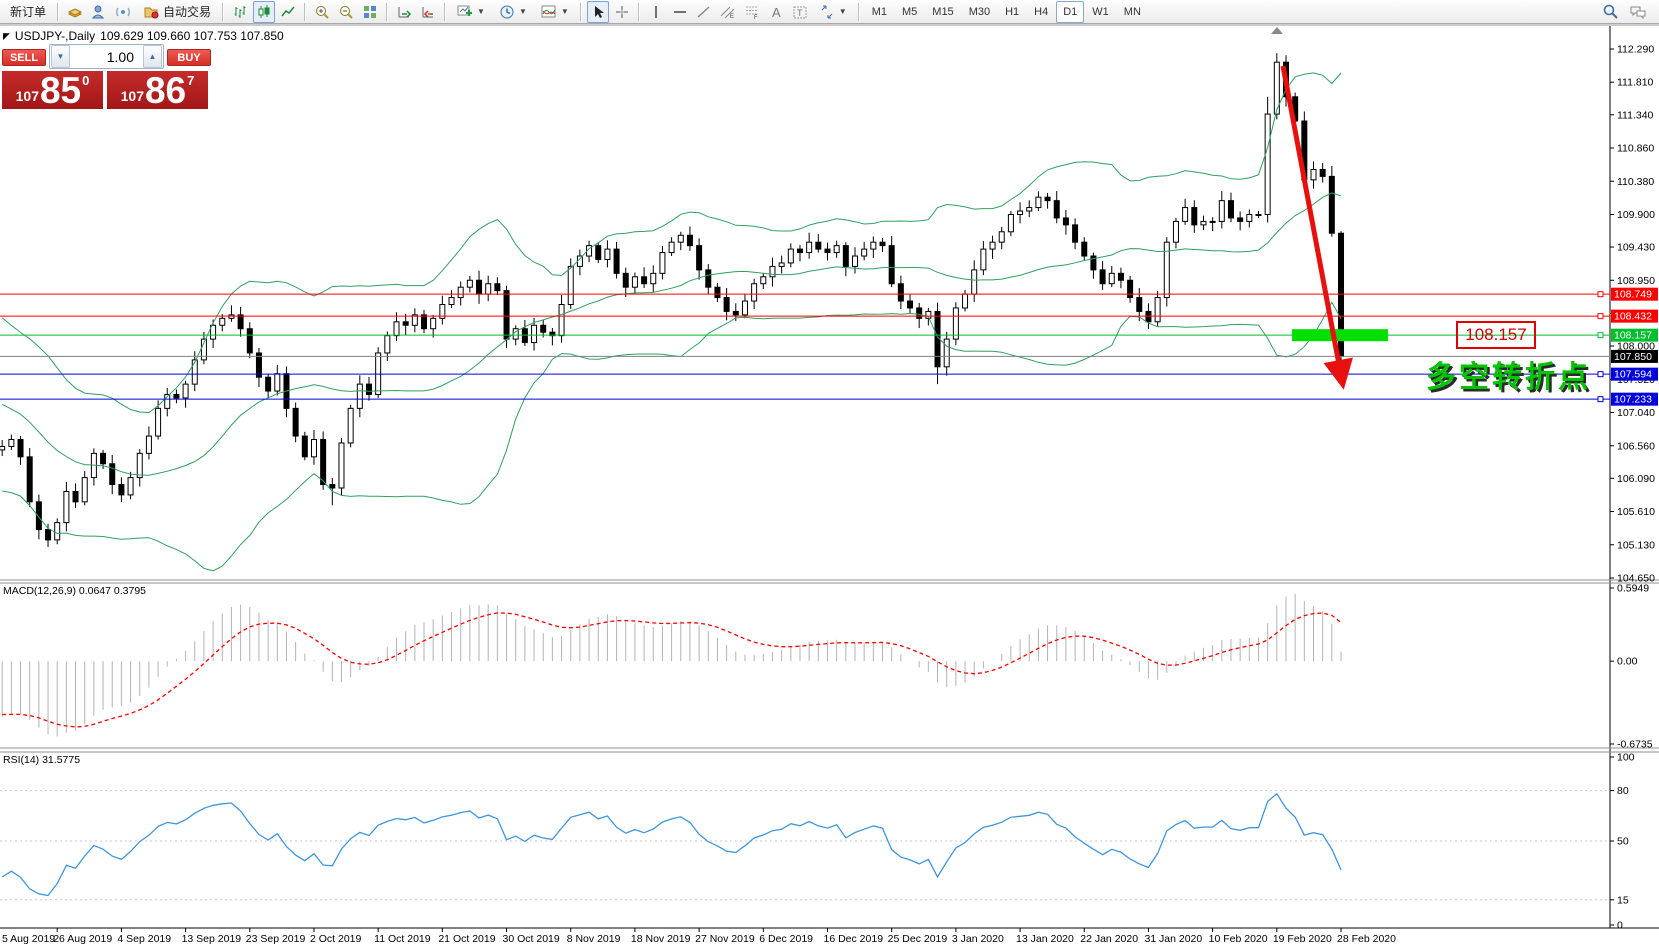 This screenshot has width=1659, height=945. Describe the element at coordinates (1627, 662) in the screenshot. I see `macd-tick-label: 0.00` at that location.